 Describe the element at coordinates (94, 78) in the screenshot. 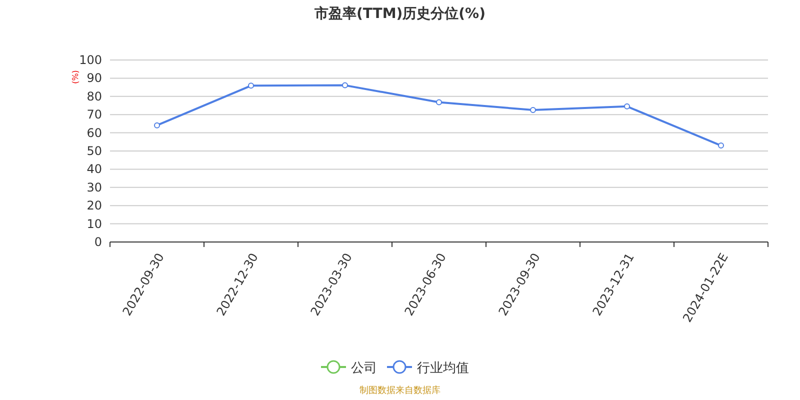

I see `y-tick-label: 90` at that location.